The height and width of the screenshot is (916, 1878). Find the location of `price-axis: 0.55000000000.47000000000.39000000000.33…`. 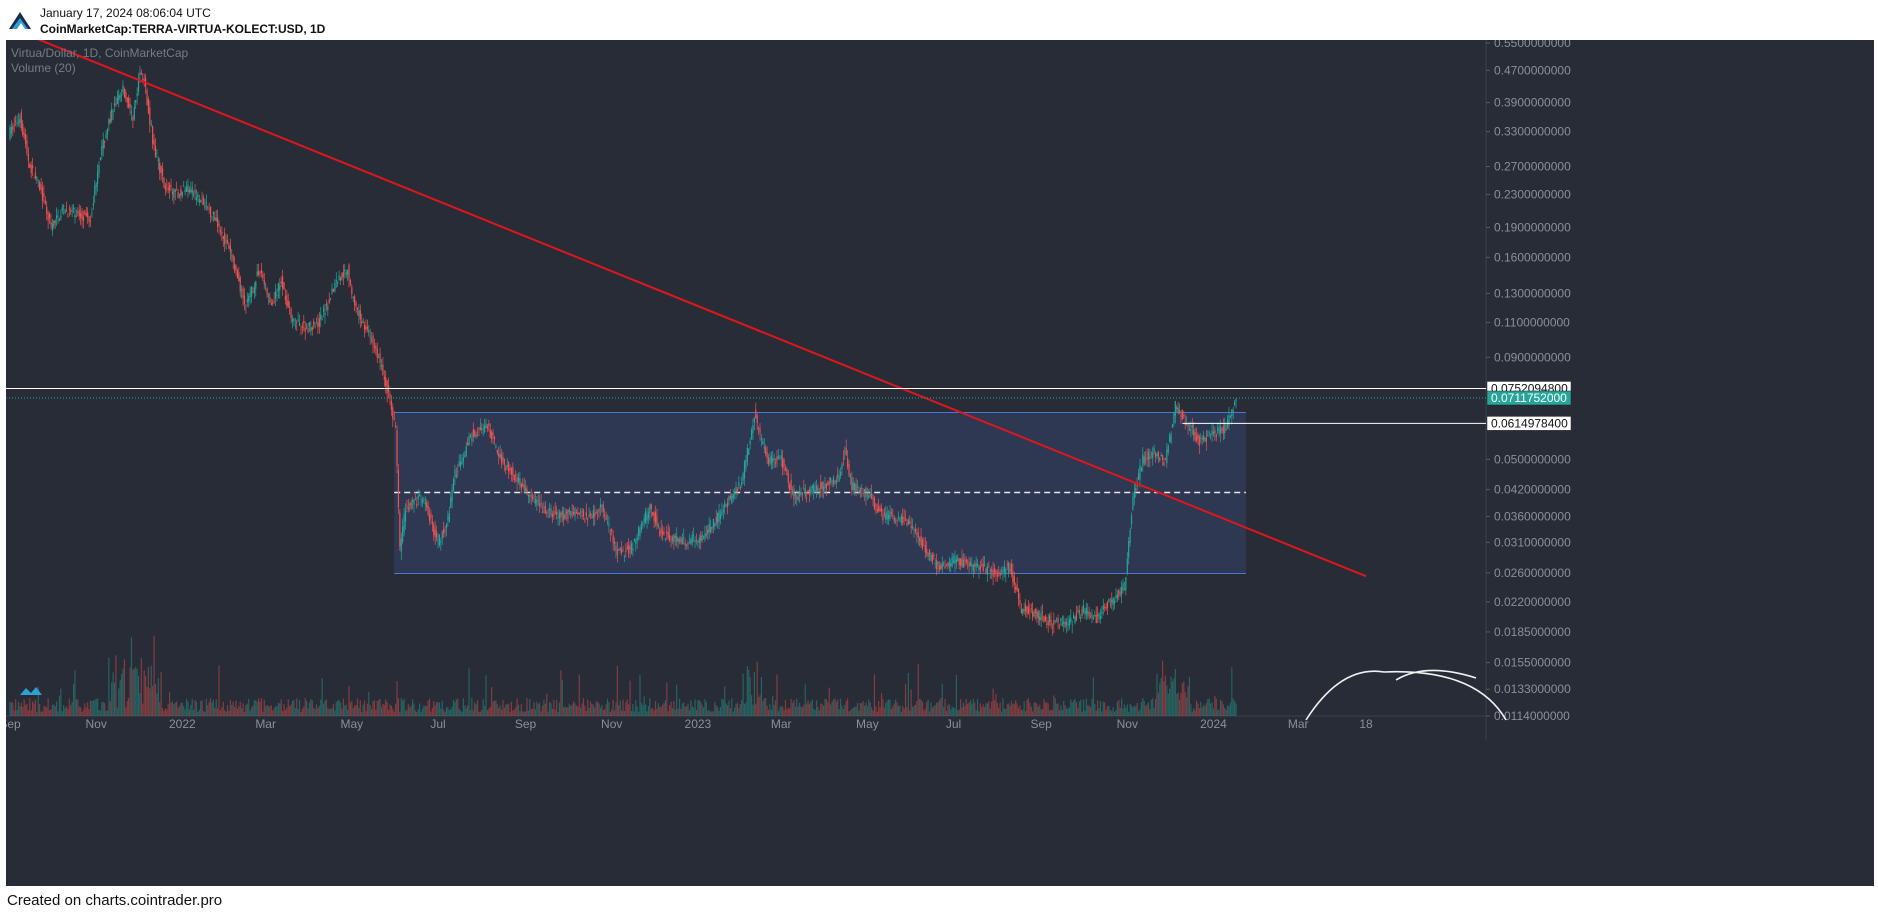

price-axis: 0.55000000000.47000000000.39000000000.33… is located at coordinates (1528, 381).